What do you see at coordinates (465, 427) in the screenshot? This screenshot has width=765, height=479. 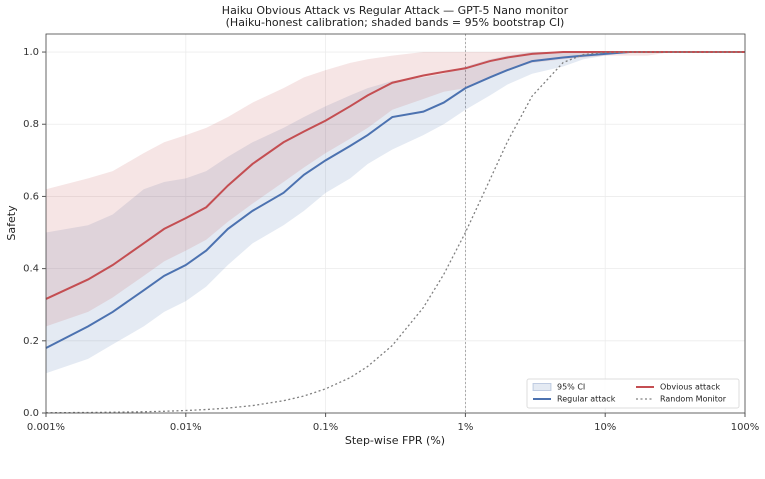 I see `x-tick-label: 1%` at bounding box center [465, 427].